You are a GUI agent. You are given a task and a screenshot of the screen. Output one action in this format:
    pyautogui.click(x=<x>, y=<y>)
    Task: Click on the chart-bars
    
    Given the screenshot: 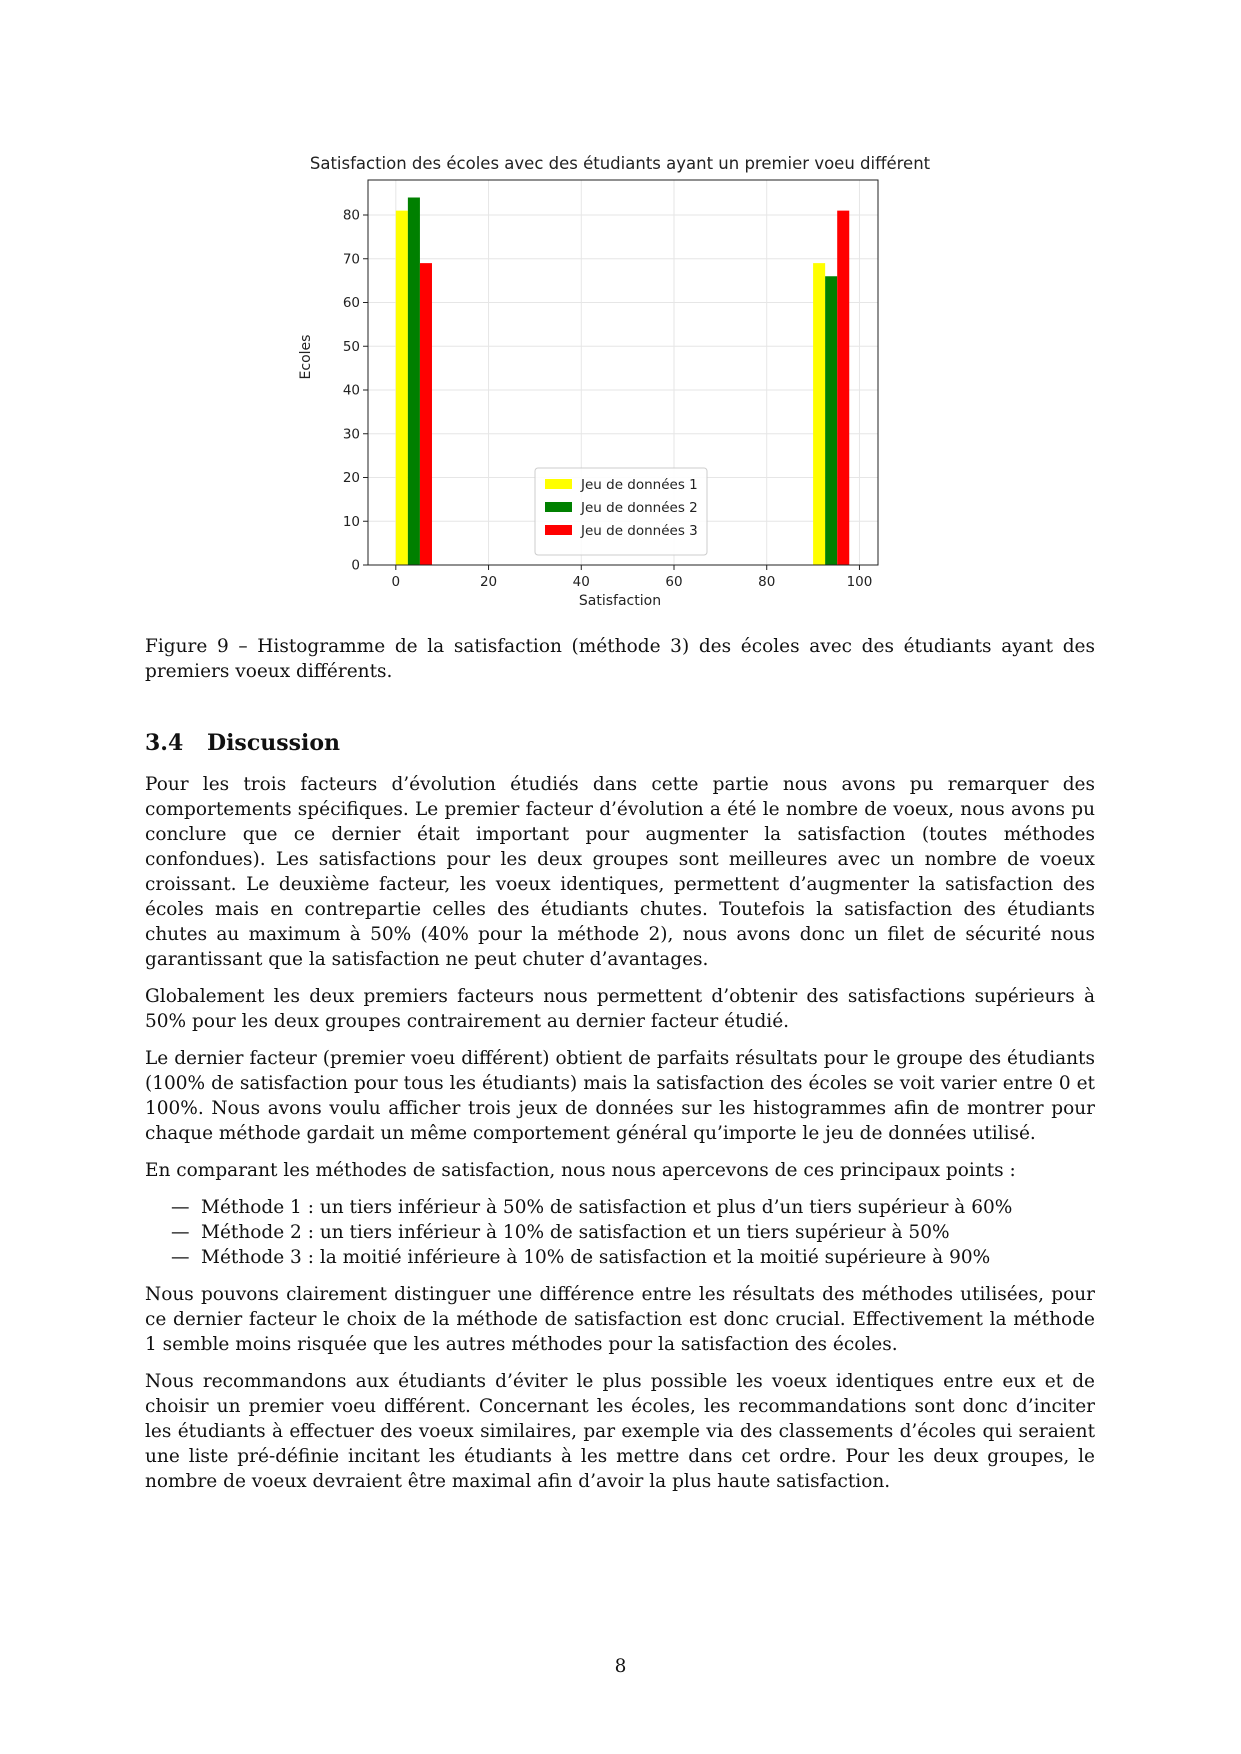 What is the action you would take?
    pyautogui.click(x=622, y=381)
    